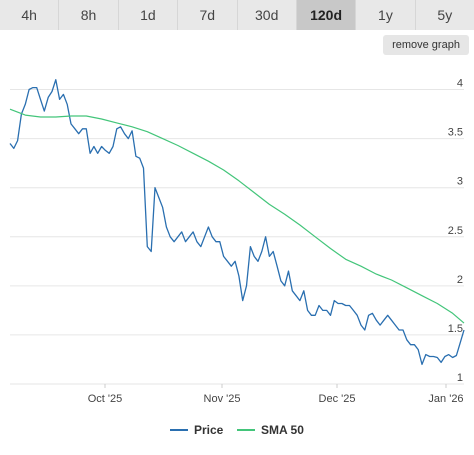 This screenshot has height=455, width=474. I want to click on y-tick-label: 2.5, so click(455, 231).